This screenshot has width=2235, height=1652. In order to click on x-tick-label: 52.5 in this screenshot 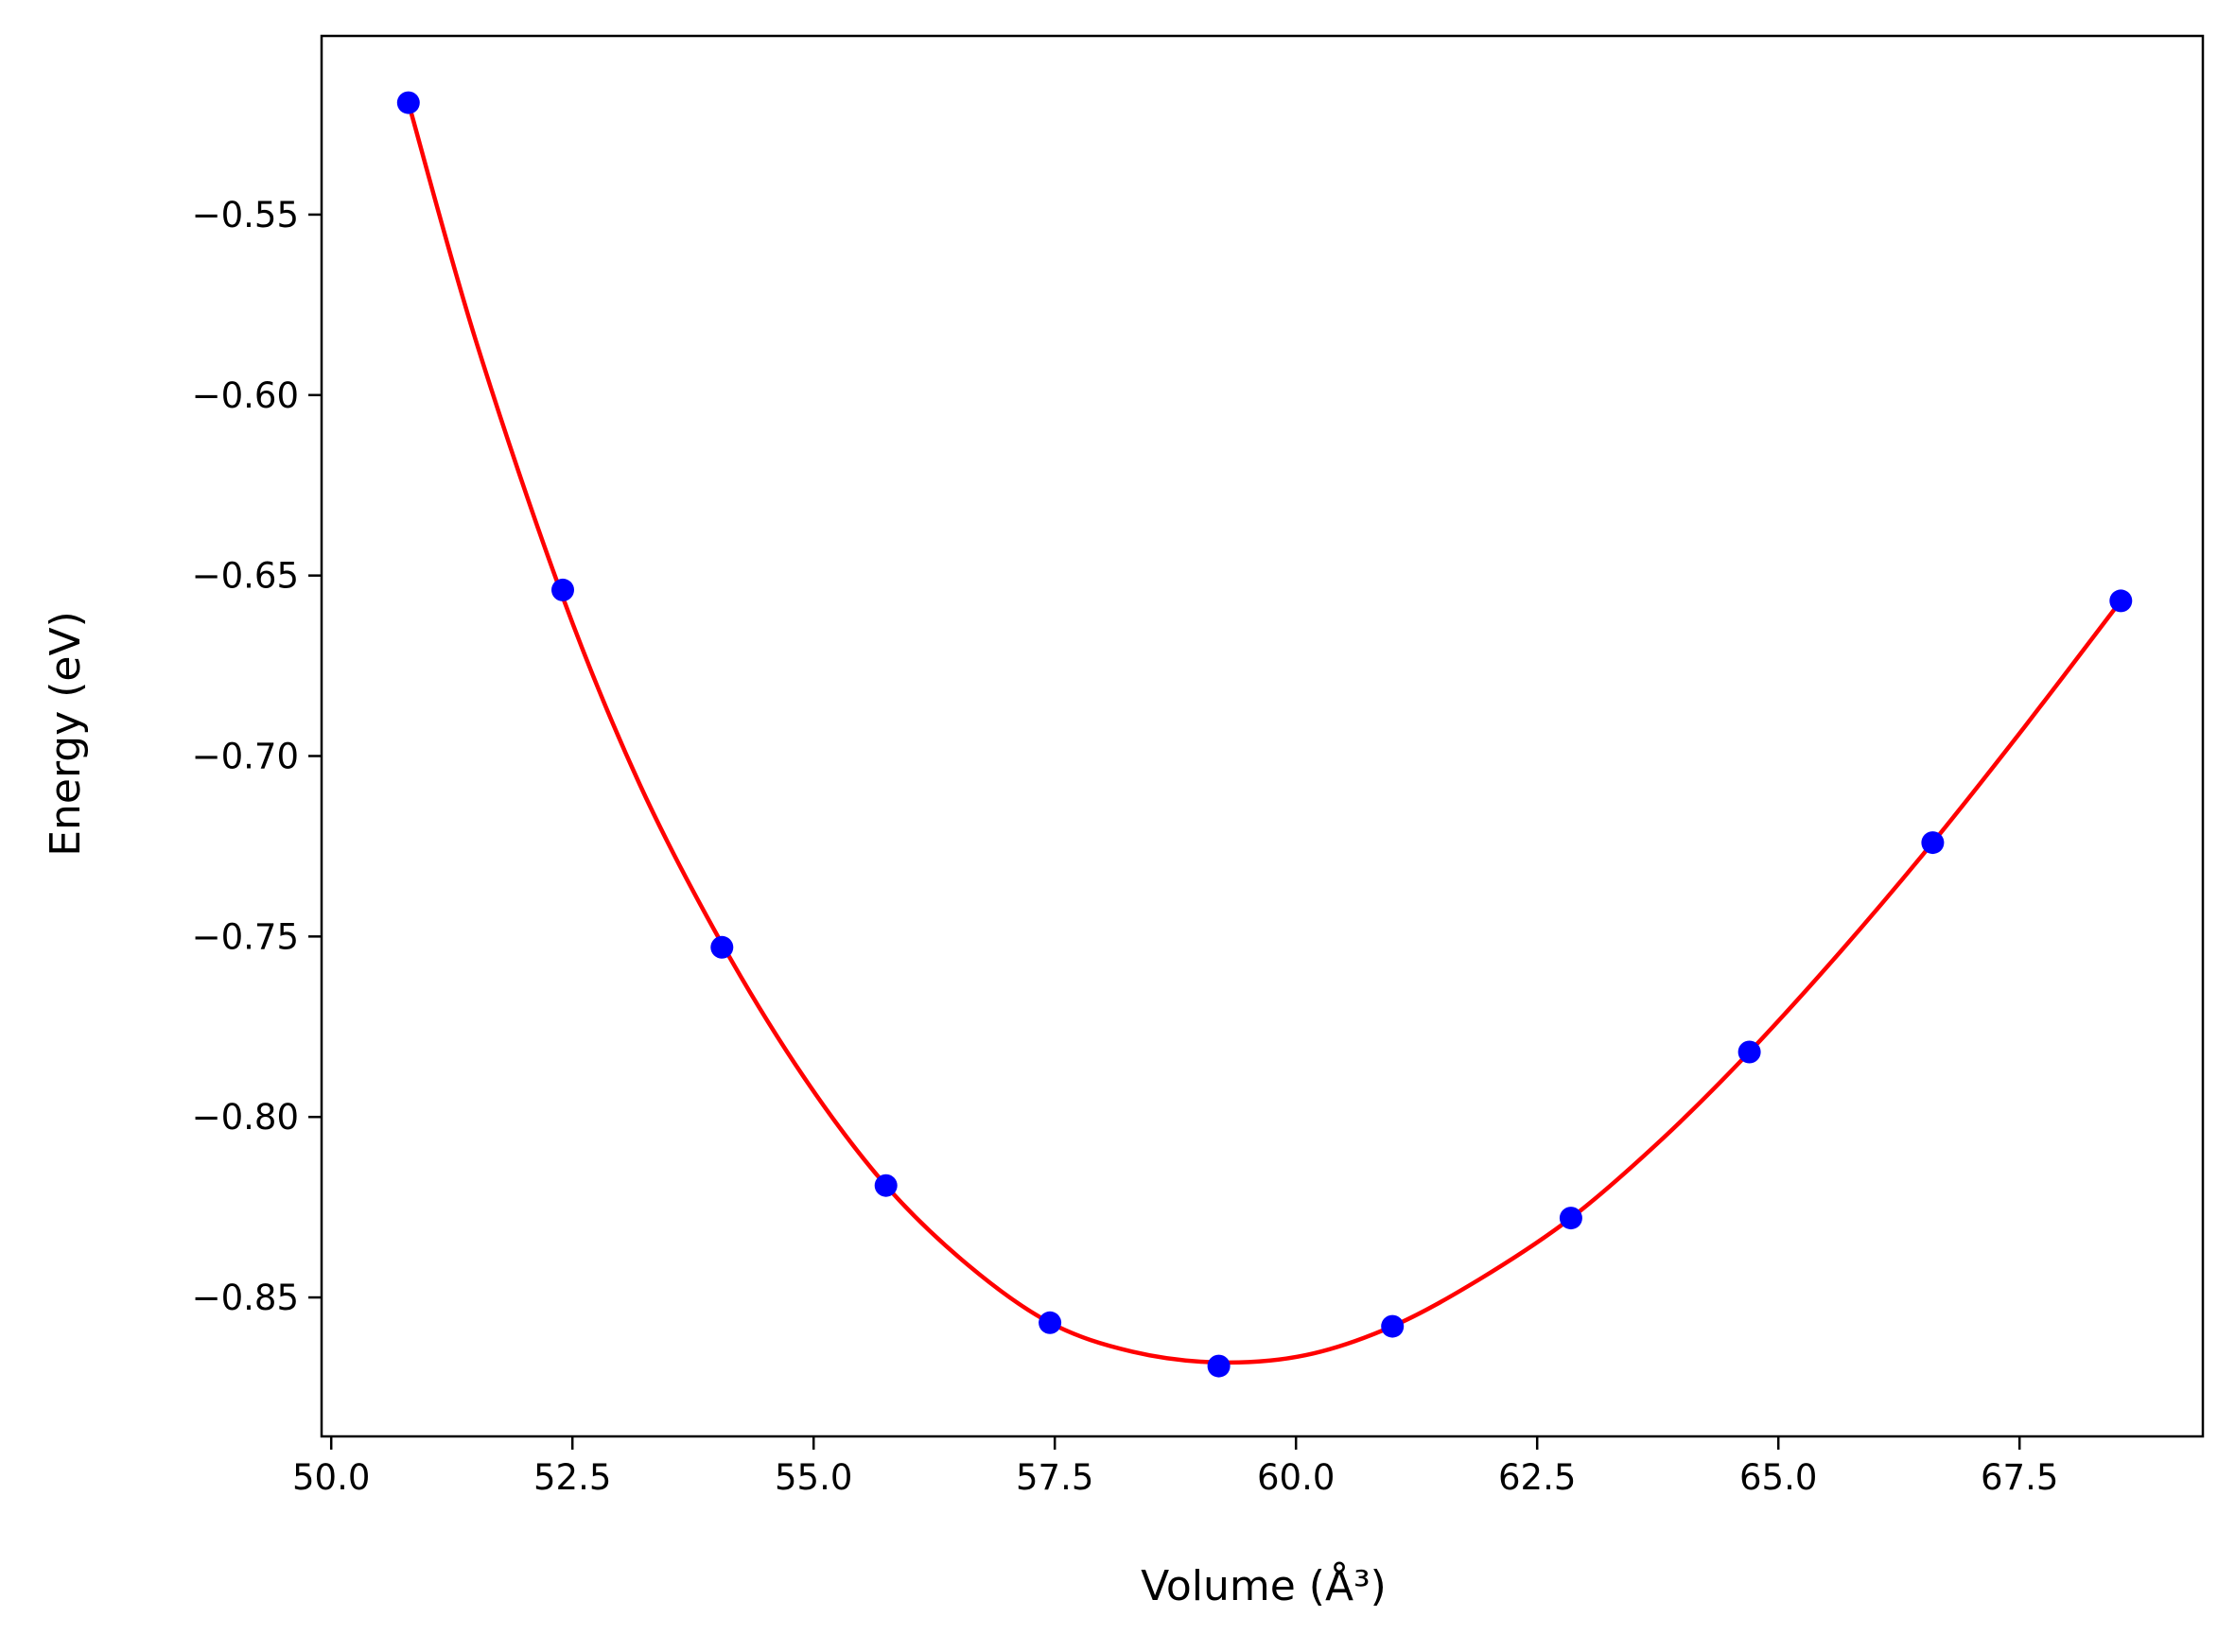, I will do `click(572, 1477)`.